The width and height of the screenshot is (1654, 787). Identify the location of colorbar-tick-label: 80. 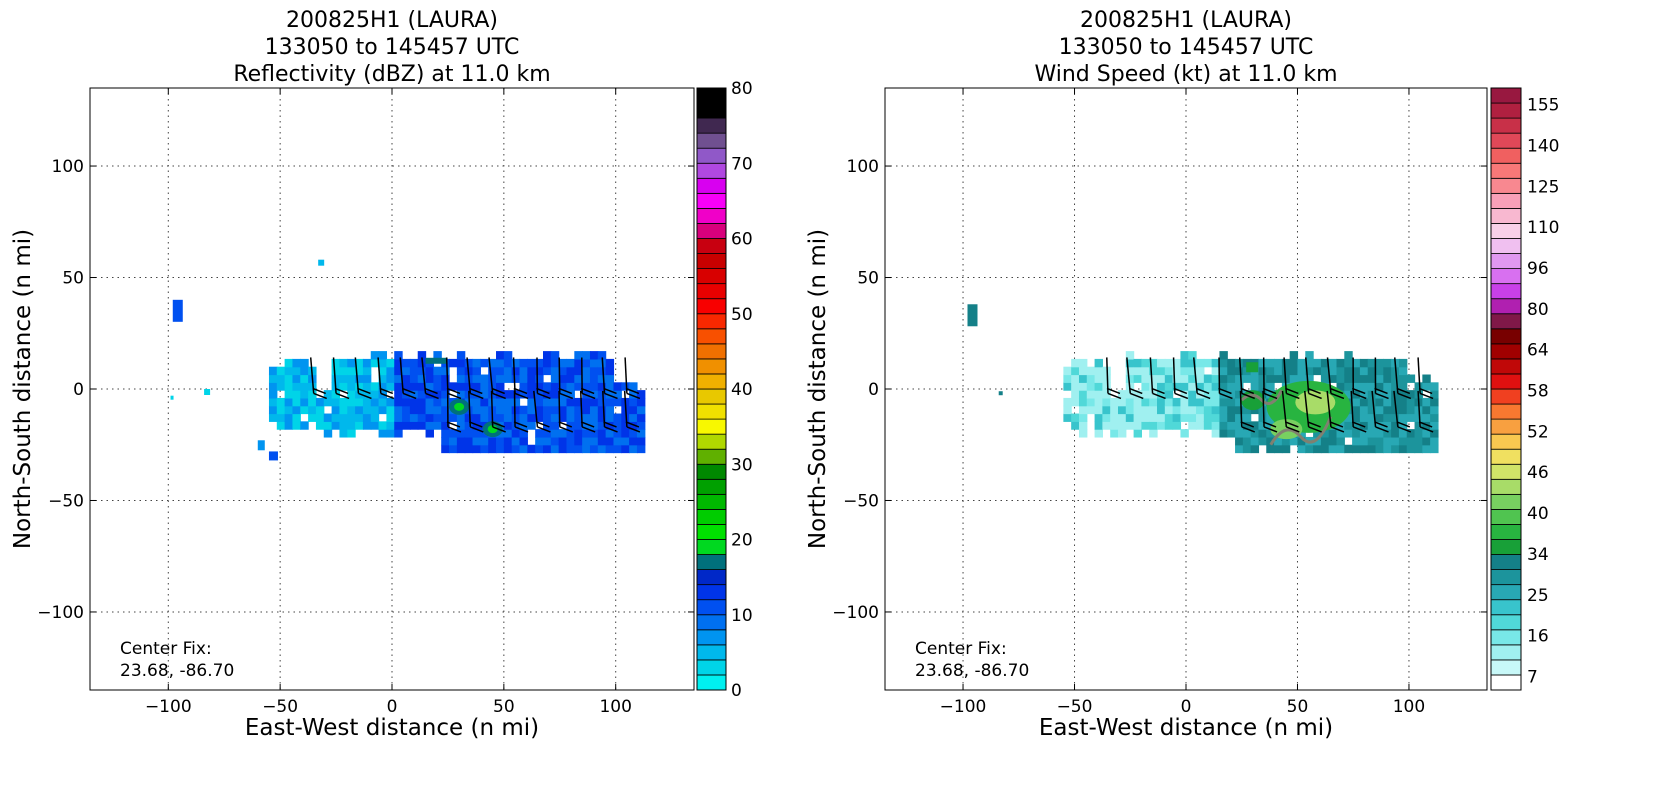
(1538, 310).